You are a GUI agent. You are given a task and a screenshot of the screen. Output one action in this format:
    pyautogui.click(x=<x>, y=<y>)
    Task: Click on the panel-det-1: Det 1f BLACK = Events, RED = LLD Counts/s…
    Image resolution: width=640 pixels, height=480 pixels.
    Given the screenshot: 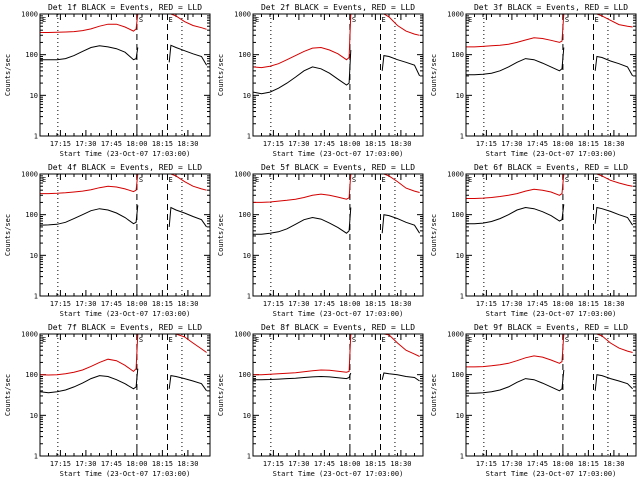 What is the action you would take?
    pyautogui.click(x=107, y=80)
    